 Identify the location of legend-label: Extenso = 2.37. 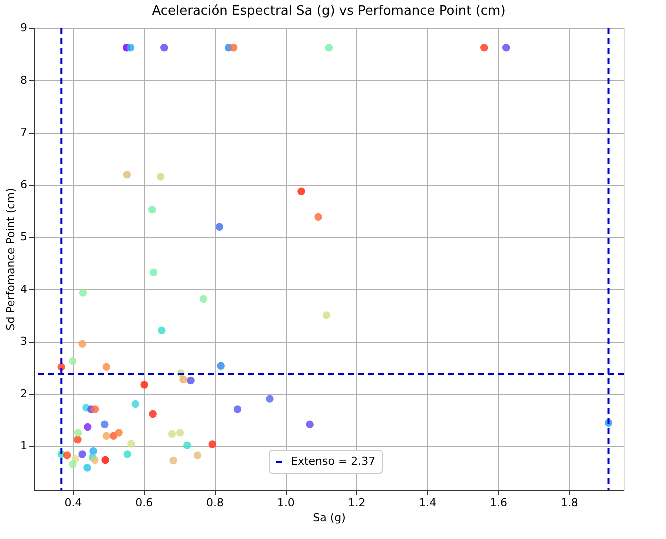
(333, 461).